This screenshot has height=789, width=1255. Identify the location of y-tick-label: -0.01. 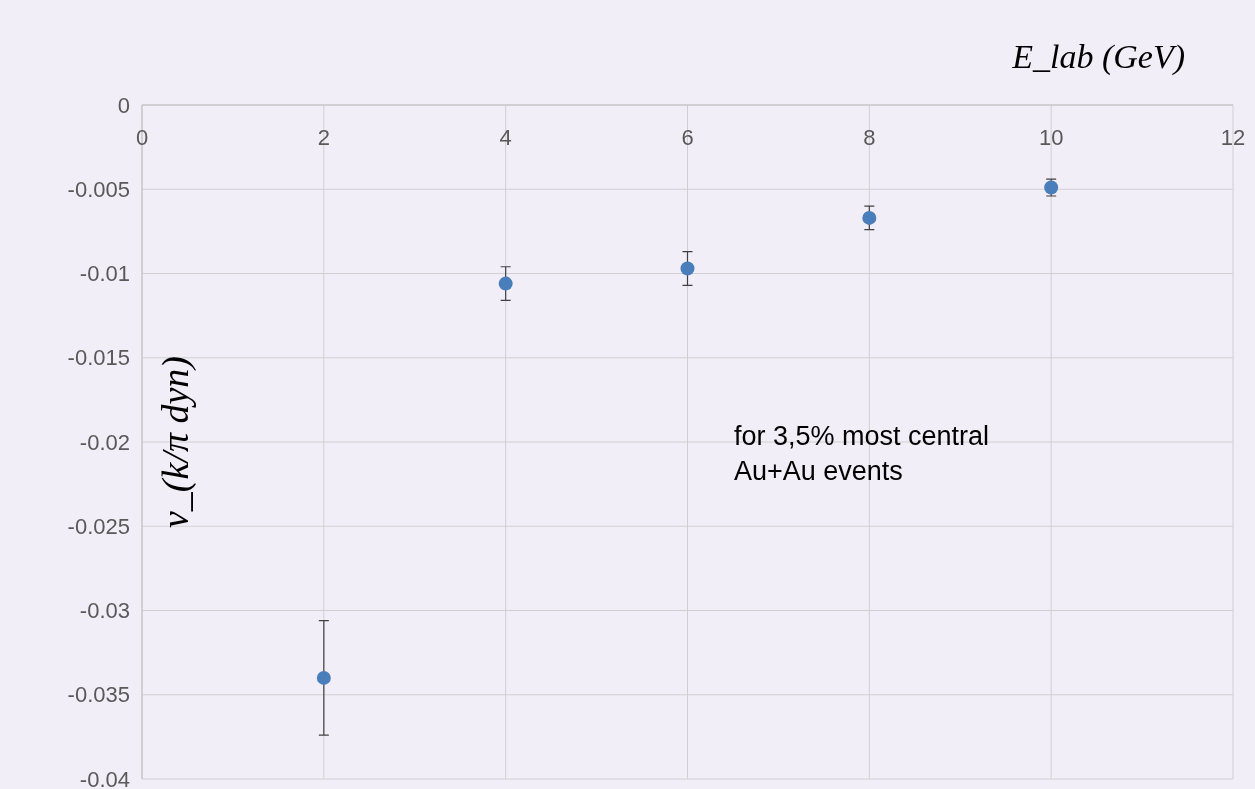
(104, 273).